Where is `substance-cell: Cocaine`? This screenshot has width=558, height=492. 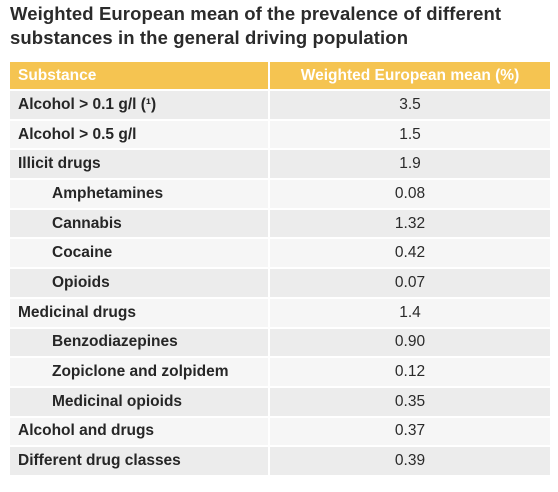
substance-cell: Cocaine is located at coordinates (139, 254).